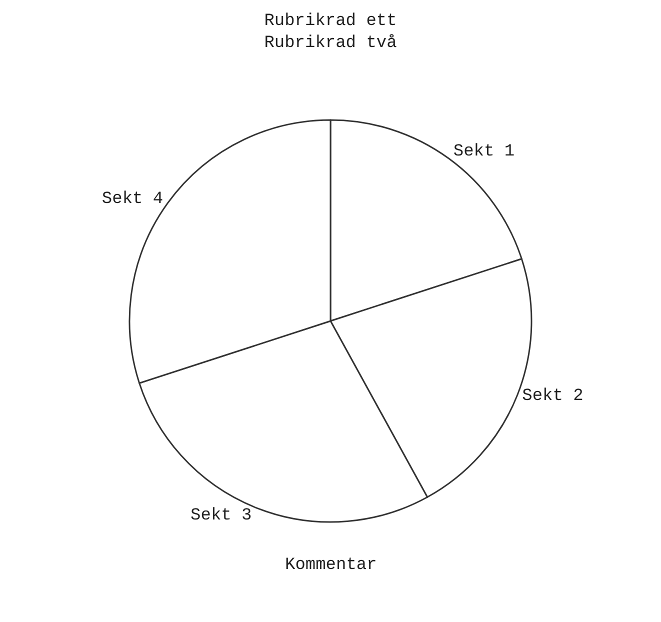  I want to click on slice-label: Sekt 2, so click(553, 396).